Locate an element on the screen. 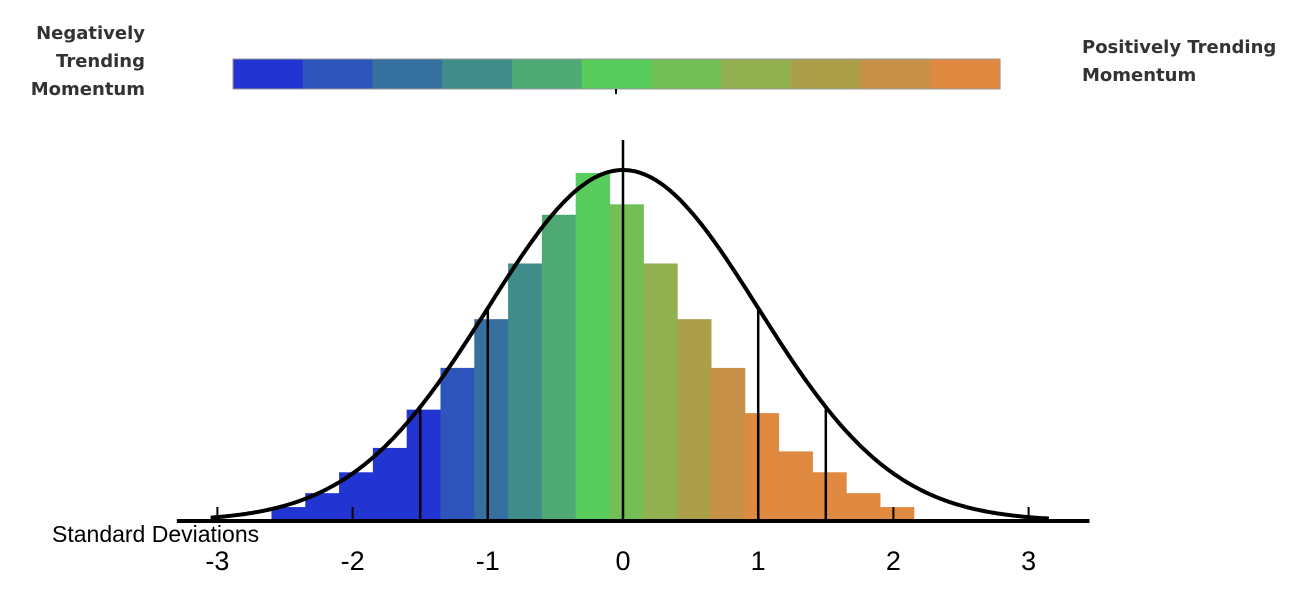  x-tick-label: -2 is located at coordinates (353, 561).